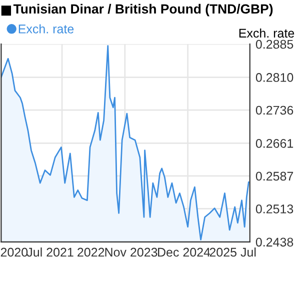 Image resolution: width=295 pixels, height=288 pixels. Describe the element at coordinates (275, 242) in the screenshot. I see `y-tick-label: 0.2438` at that location.